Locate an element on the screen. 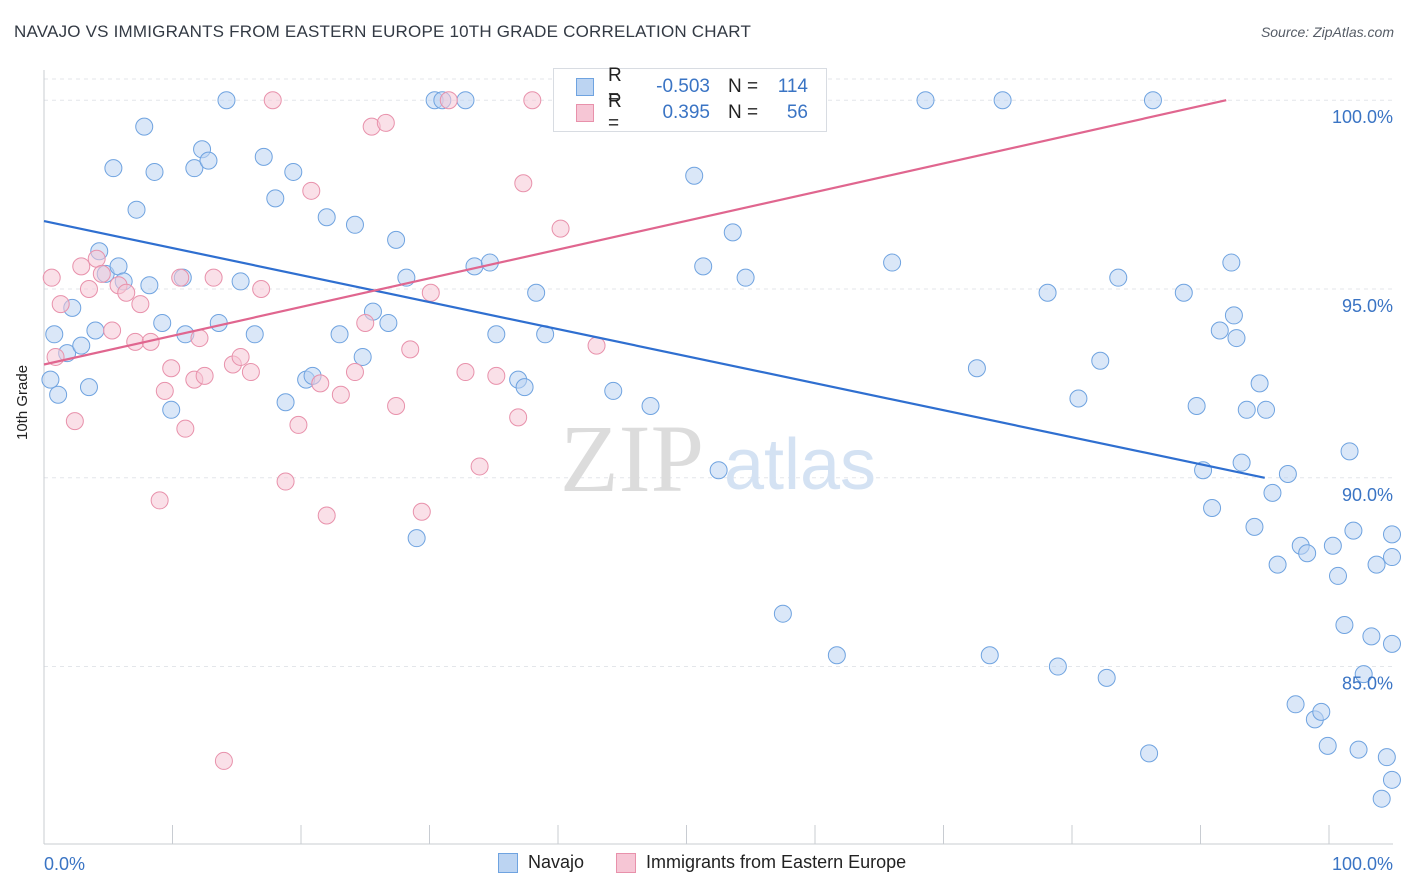 The width and height of the screenshot is (1406, 892). navajo-n-value: 114 is located at coordinates (792, 86).